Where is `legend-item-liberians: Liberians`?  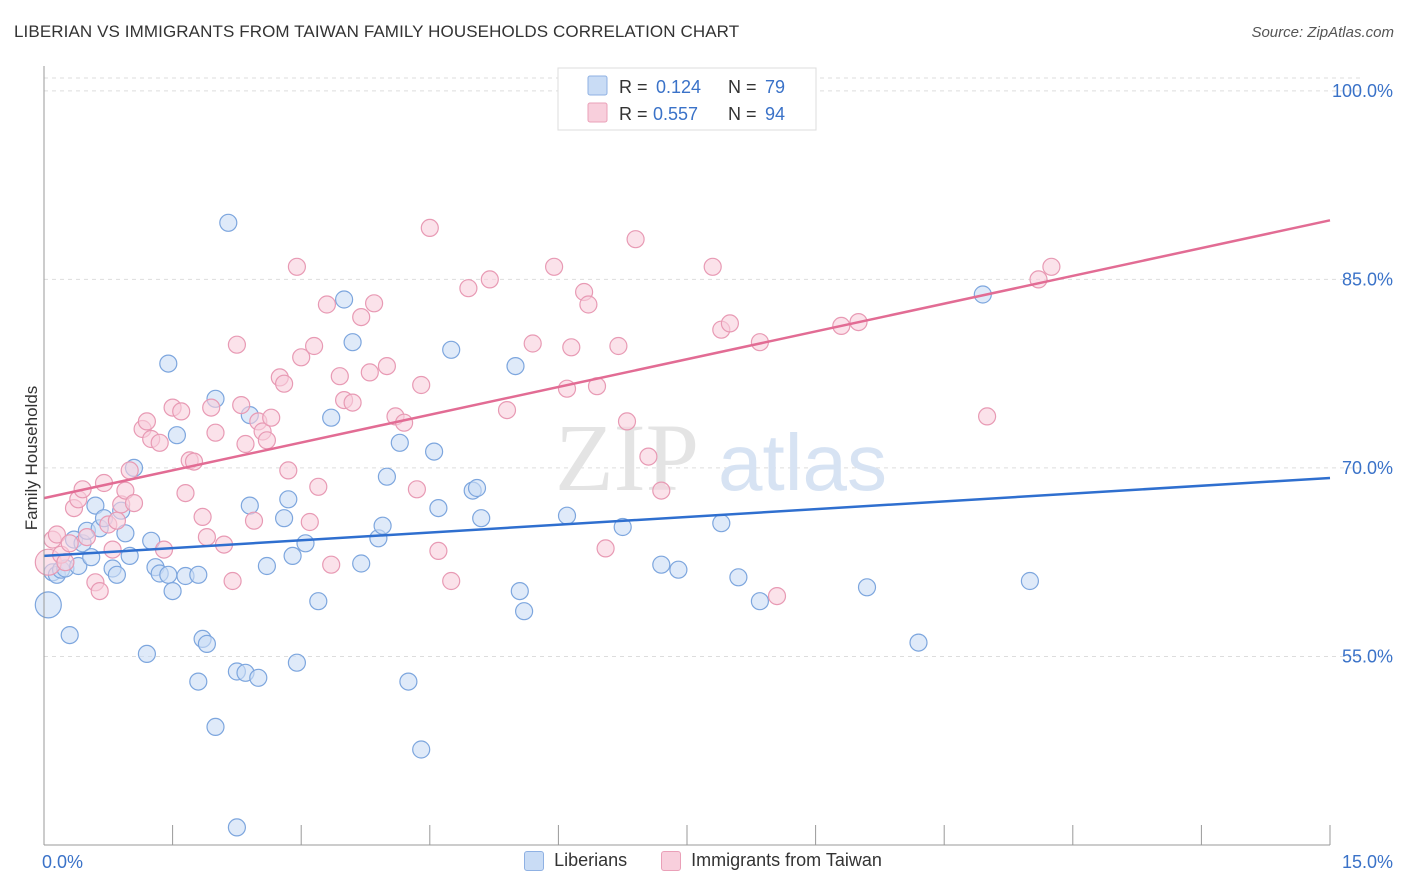
legend-item-liberians: Liberians is located at coordinates (575, 860).